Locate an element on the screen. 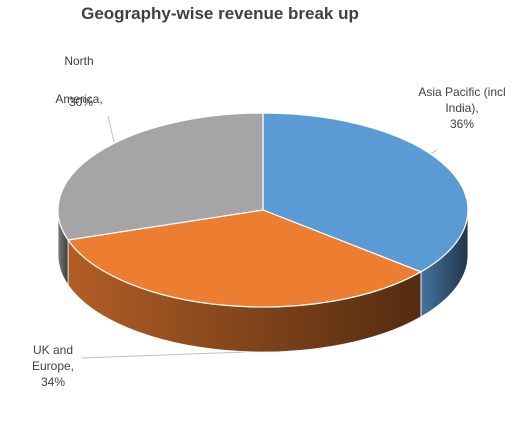 The height and width of the screenshot is (423, 527). data-label-value: 34% is located at coordinates (53, 382).